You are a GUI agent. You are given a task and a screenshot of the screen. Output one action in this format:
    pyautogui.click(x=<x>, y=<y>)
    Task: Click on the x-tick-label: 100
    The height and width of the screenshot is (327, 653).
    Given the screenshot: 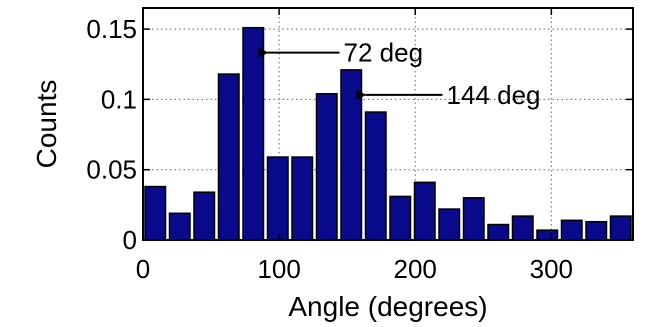 What is the action you would take?
    pyautogui.click(x=278, y=269)
    